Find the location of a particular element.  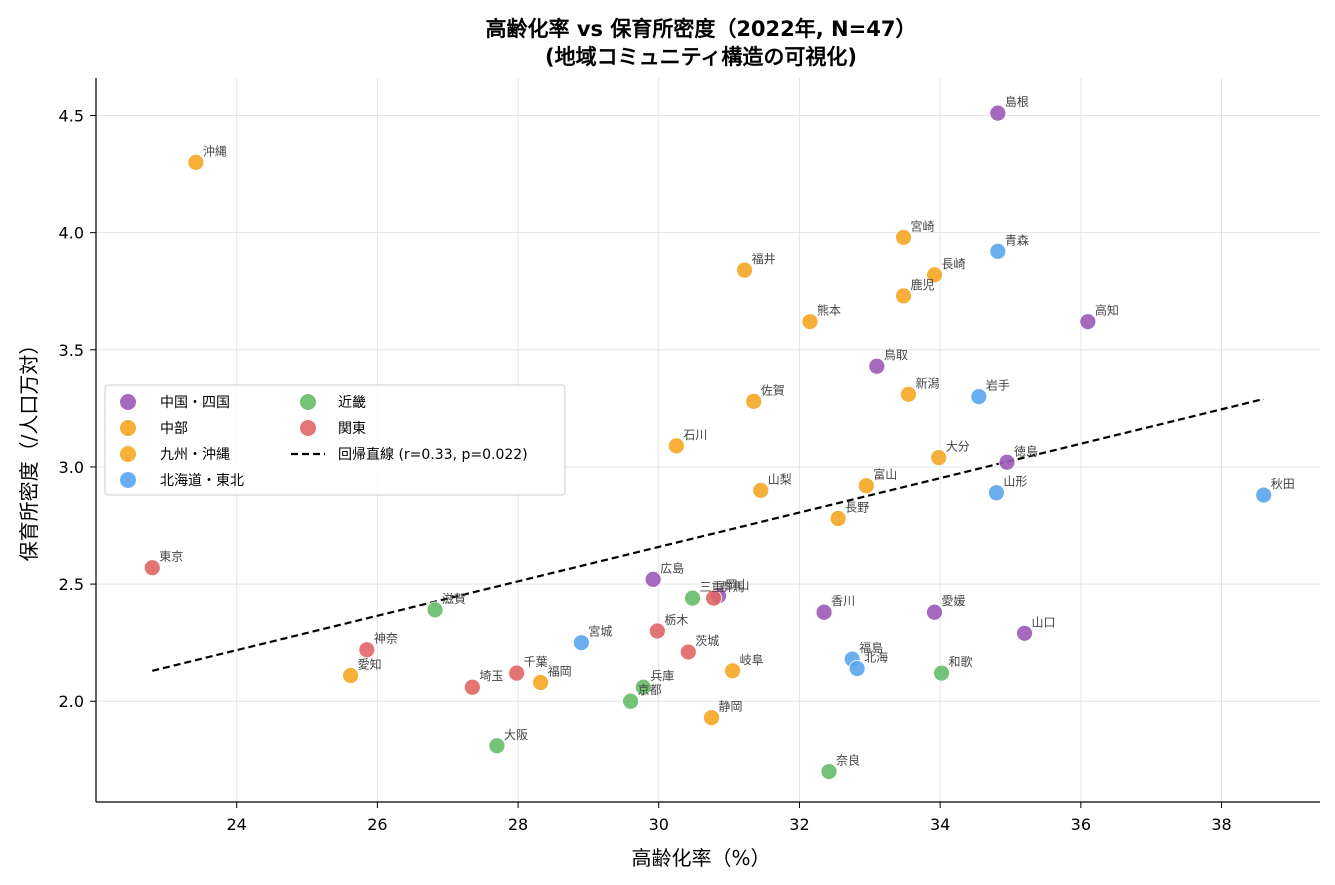

point-label: 群馬 is located at coordinates (733, 587).